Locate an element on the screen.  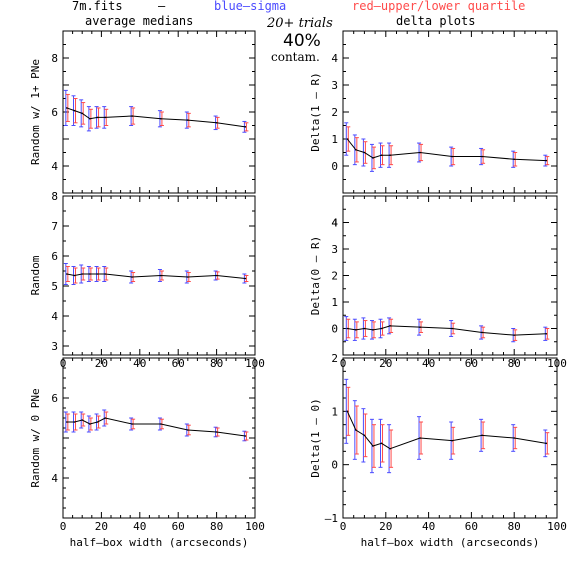
blue-legend-label: blue–sigma is located at coordinates (250, 6).